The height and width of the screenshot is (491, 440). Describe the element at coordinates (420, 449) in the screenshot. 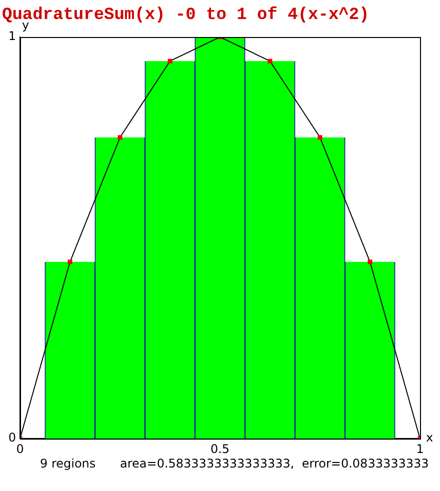

I see `x-tick-label: 1` at that location.